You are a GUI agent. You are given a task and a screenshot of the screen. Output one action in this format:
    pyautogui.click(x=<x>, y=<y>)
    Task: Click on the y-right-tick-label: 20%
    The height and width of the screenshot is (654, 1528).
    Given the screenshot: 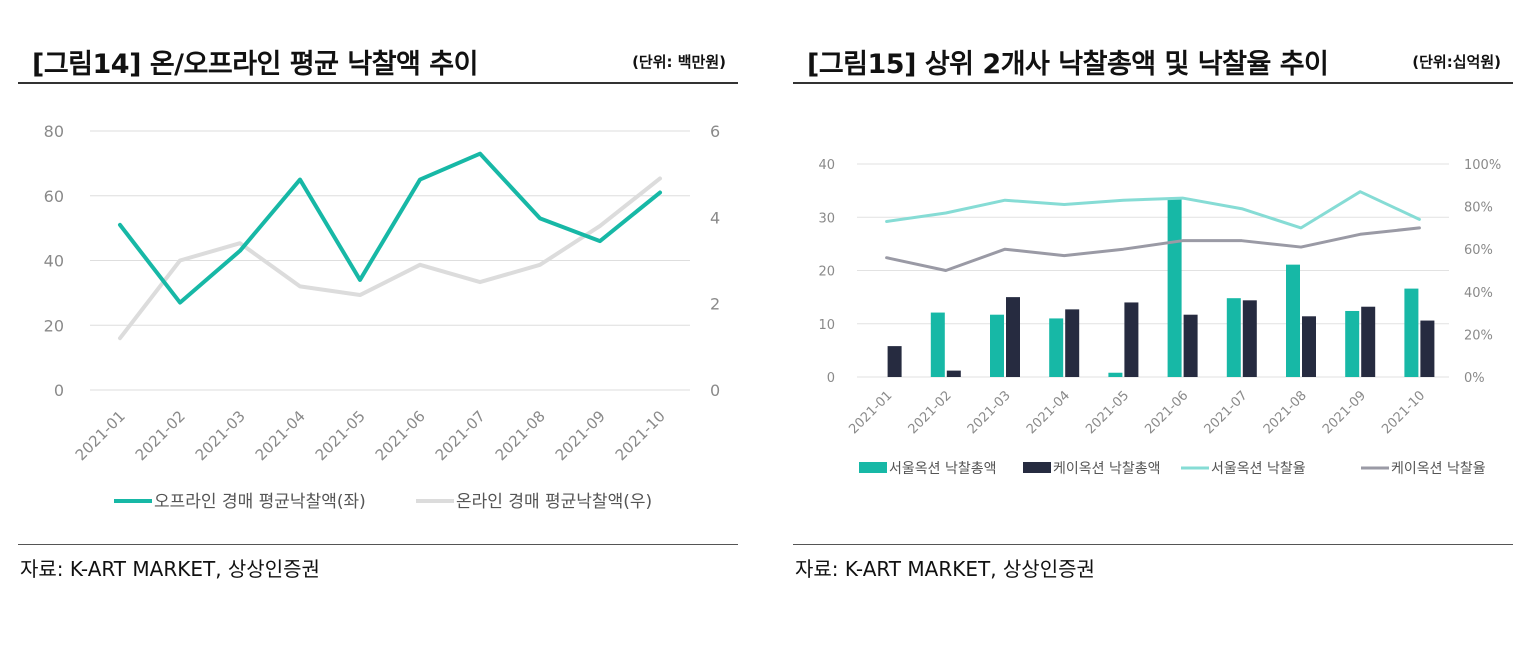 What is the action you would take?
    pyautogui.click(x=1478, y=335)
    